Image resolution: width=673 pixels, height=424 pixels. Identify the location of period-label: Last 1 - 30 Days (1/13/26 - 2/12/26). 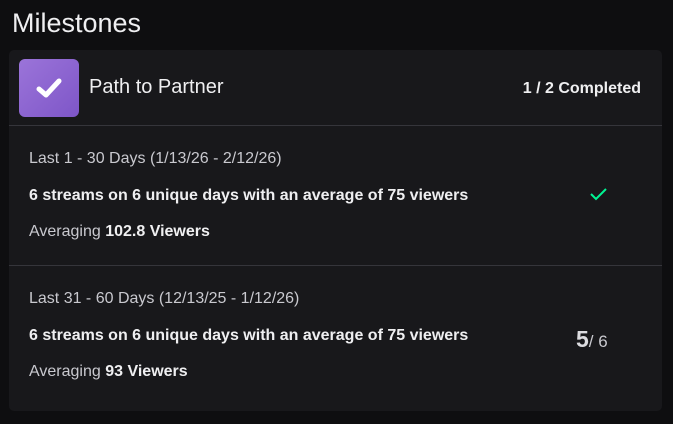
(155, 158).